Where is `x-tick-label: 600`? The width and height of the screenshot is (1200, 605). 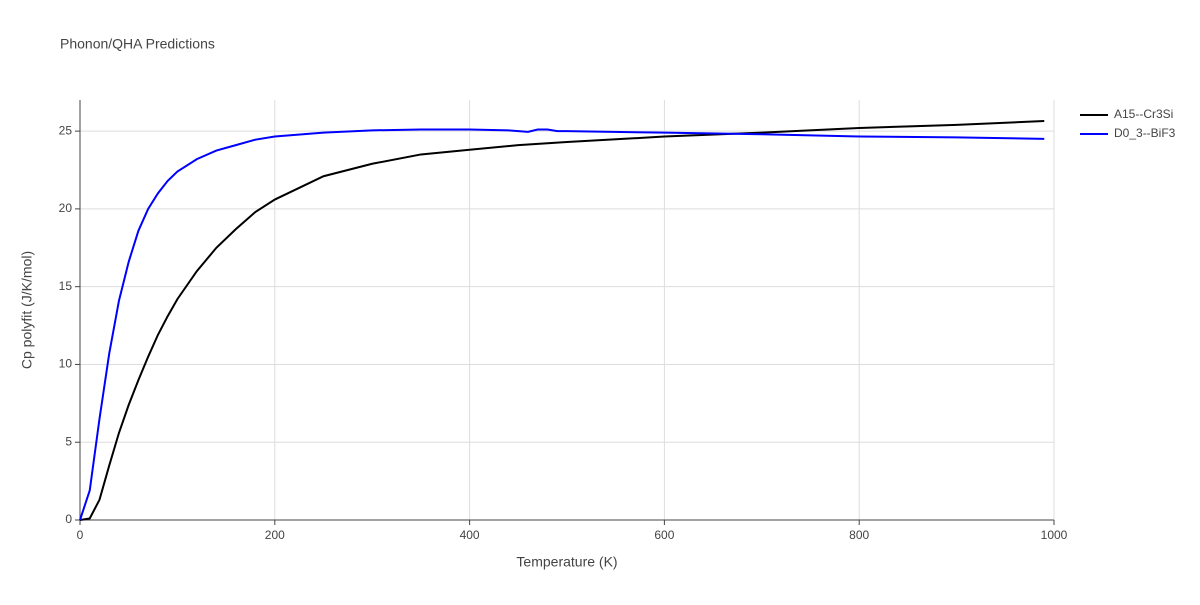
x-tick-label: 600 is located at coordinates (664, 535).